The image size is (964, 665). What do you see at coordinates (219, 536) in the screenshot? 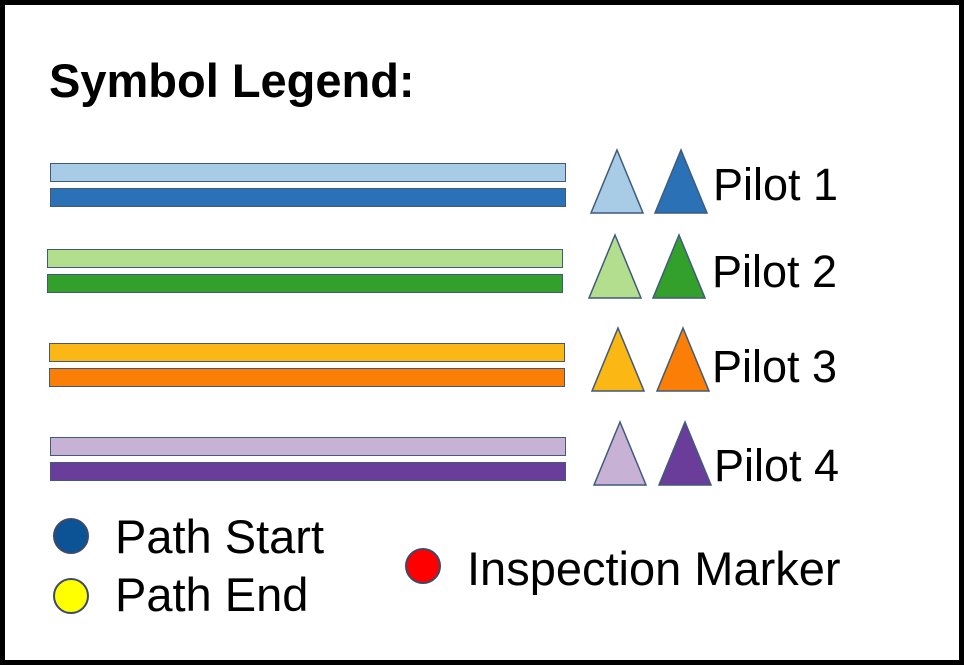
I see `path-start-label: Path Start` at bounding box center [219, 536].